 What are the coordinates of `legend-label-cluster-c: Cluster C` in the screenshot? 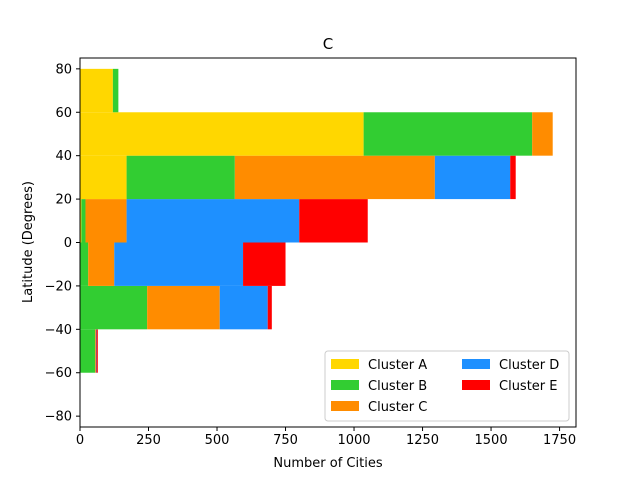 It's located at (397, 407).